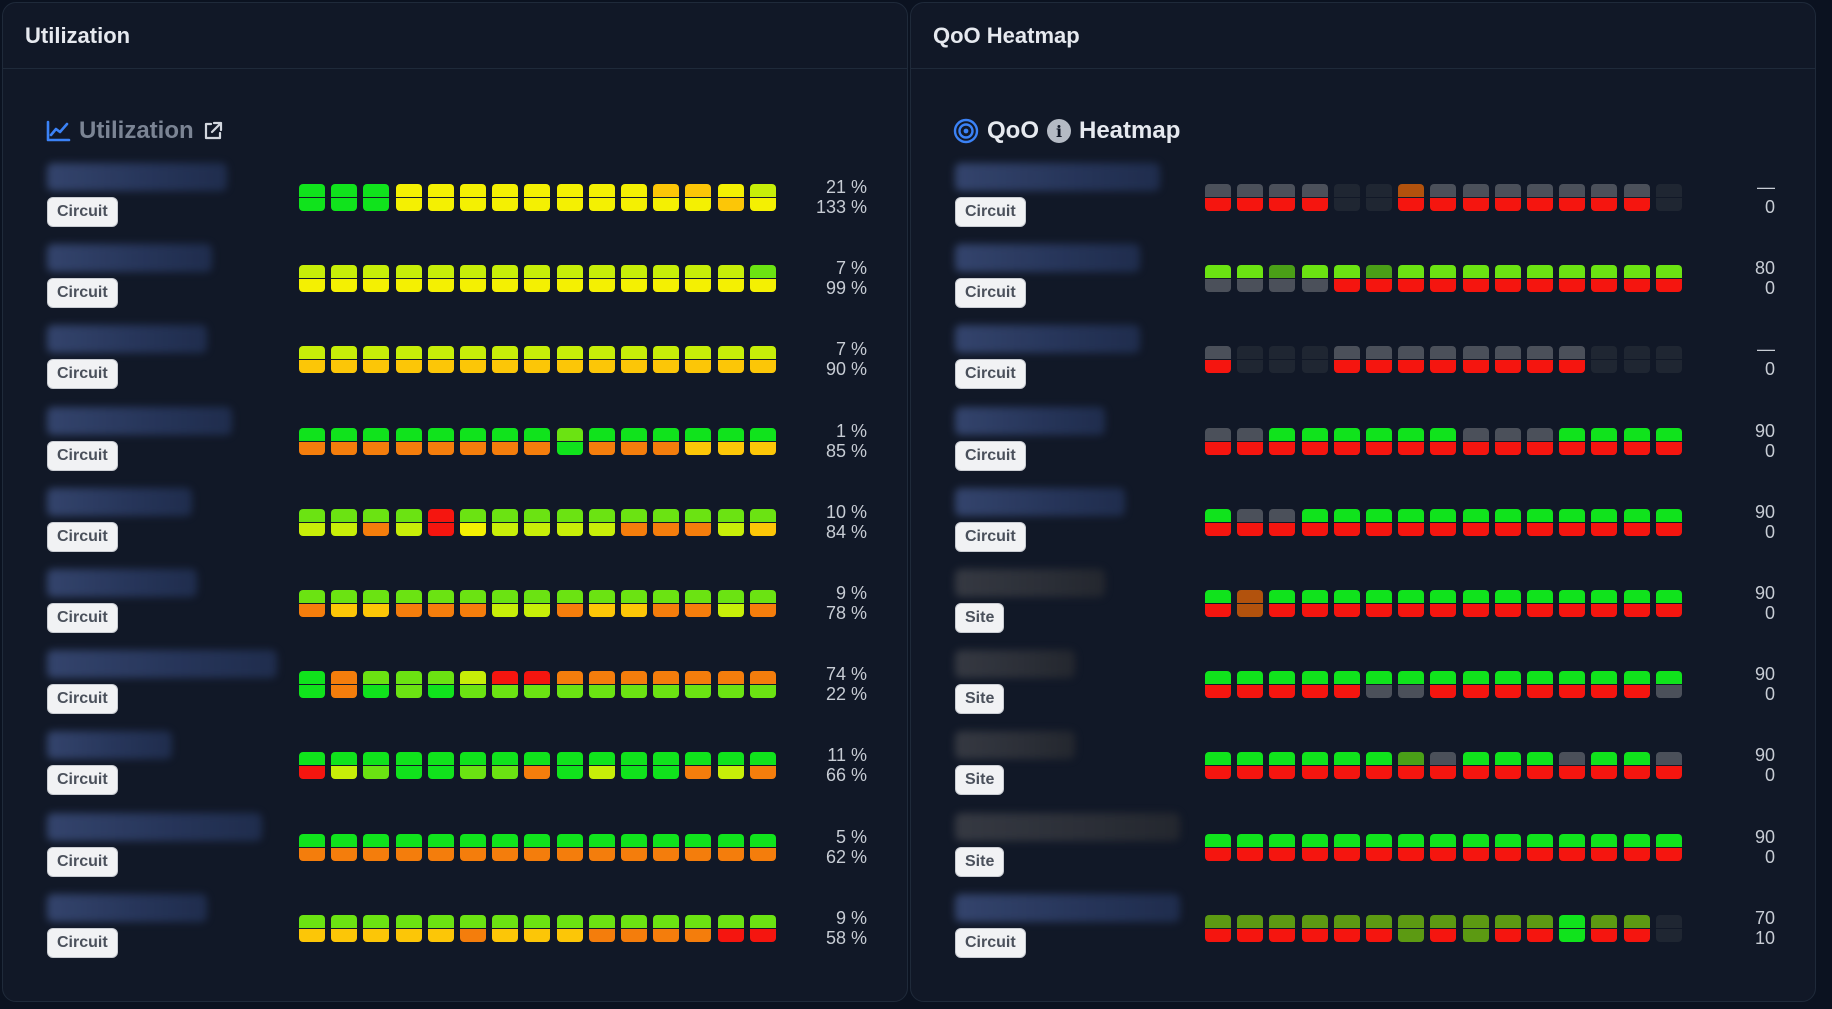  Describe the element at coordinates (455, 769) in the screenshot. I see `heatmap-row: Circuit 11 % 66 %` at that location.